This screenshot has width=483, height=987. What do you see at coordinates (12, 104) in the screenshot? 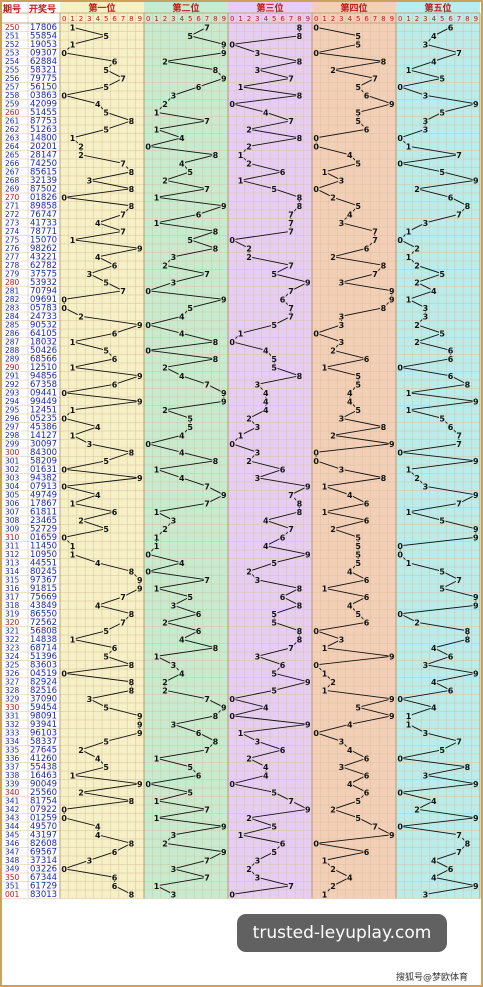
I see `issue-number: 259` at bounding box center [12, 104].